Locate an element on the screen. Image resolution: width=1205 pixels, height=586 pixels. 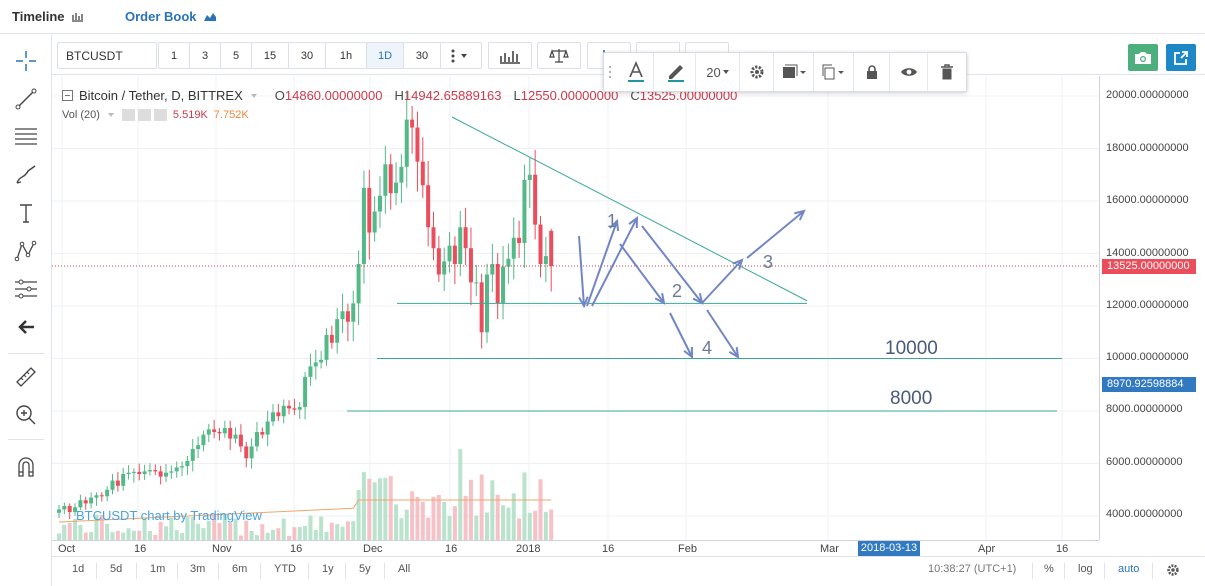
delete-button is located at coordinates (947, 72).